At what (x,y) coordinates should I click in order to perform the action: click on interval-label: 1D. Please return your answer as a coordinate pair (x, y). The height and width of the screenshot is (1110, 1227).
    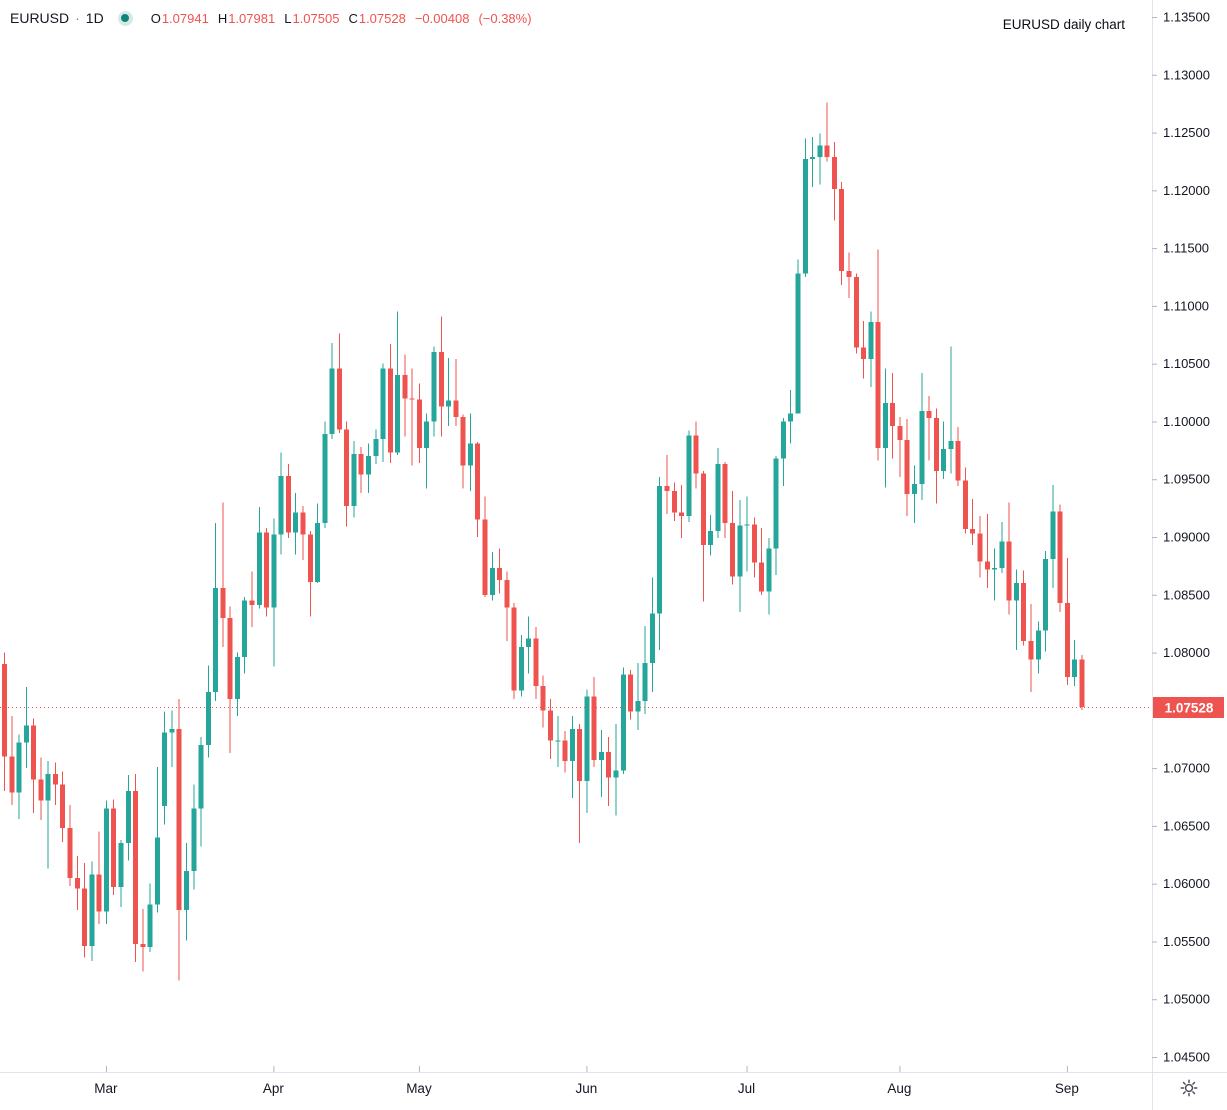
    Looking at the image, I should click on (94, 18).